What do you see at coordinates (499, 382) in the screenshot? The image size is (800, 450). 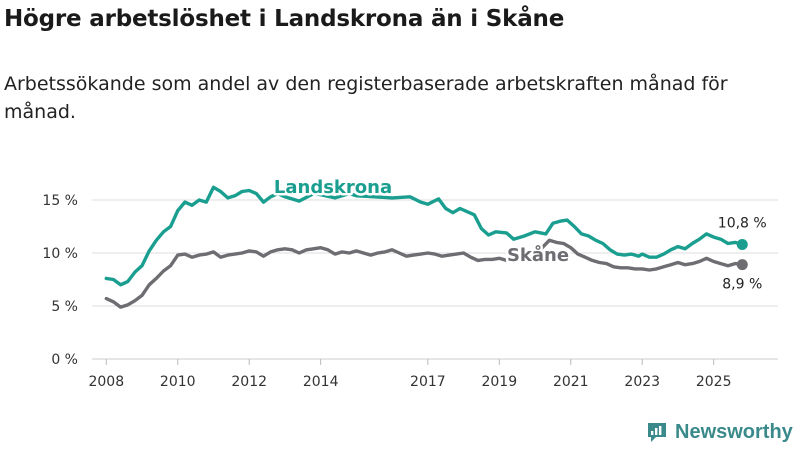 I see `x-tick-label: 2019` at bounding box center [499, 382].